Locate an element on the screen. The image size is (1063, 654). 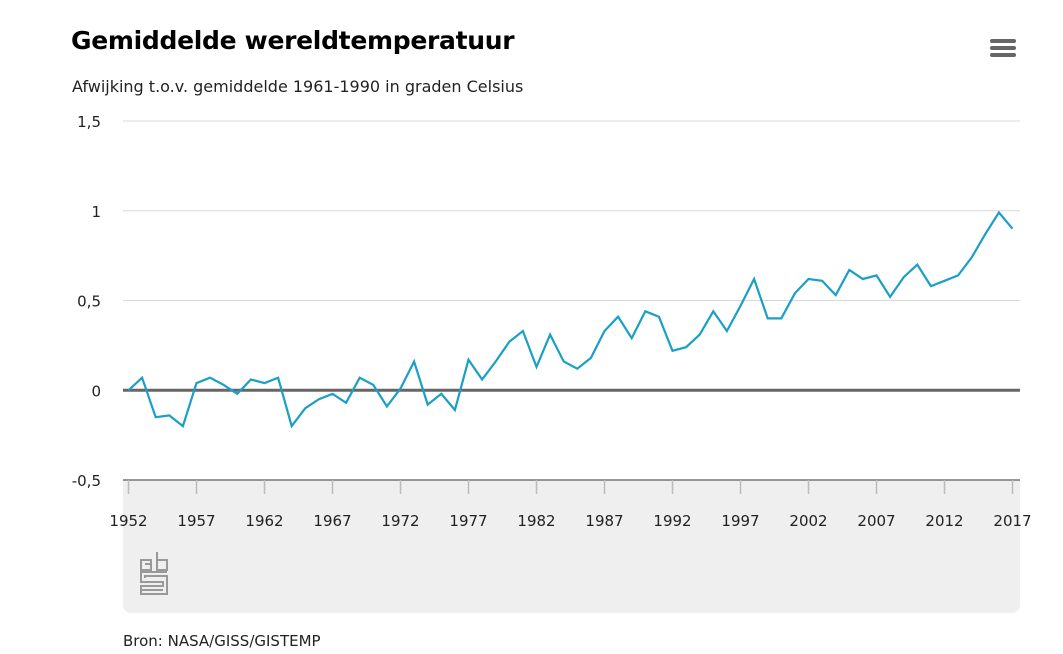
x-tick-label: 1952 is located at coordinates (128, 521).